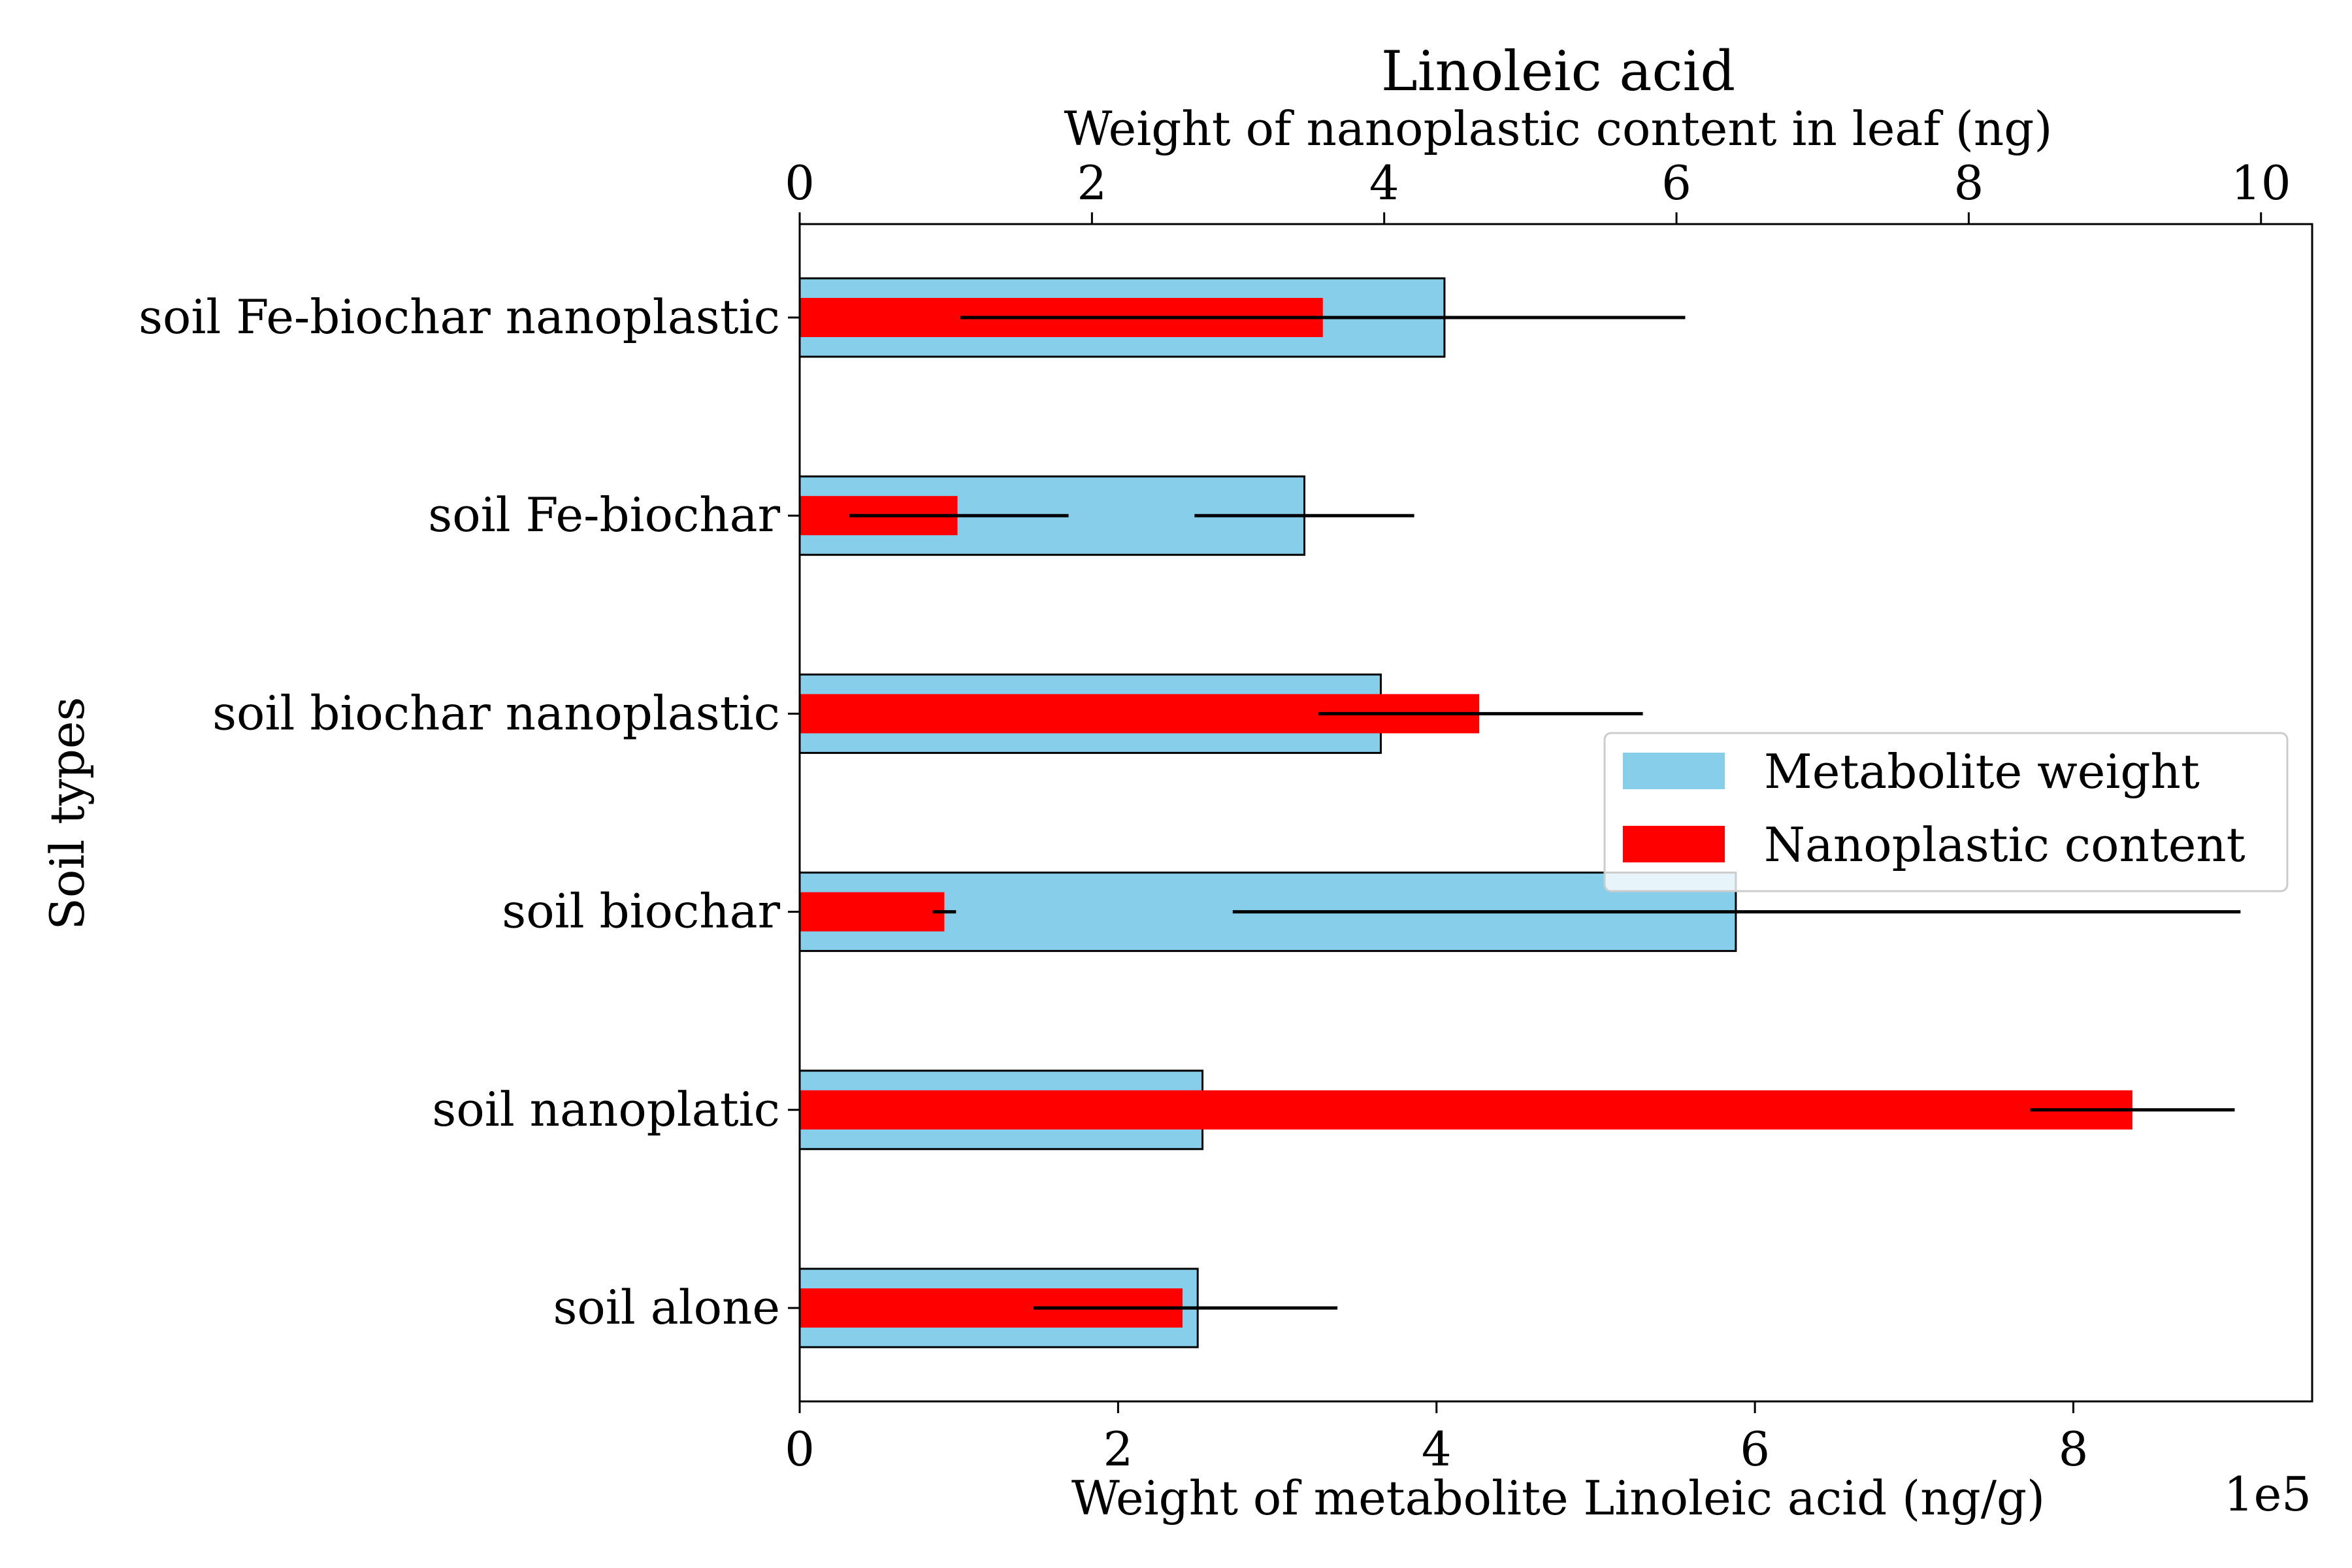 This screenshot has height=1568, width=2352. What do you see at coordinates (496, 712) in the screenshot?
I see `y-tick-label: soil biochar nanoplastic` at bounding box center [496, 712].